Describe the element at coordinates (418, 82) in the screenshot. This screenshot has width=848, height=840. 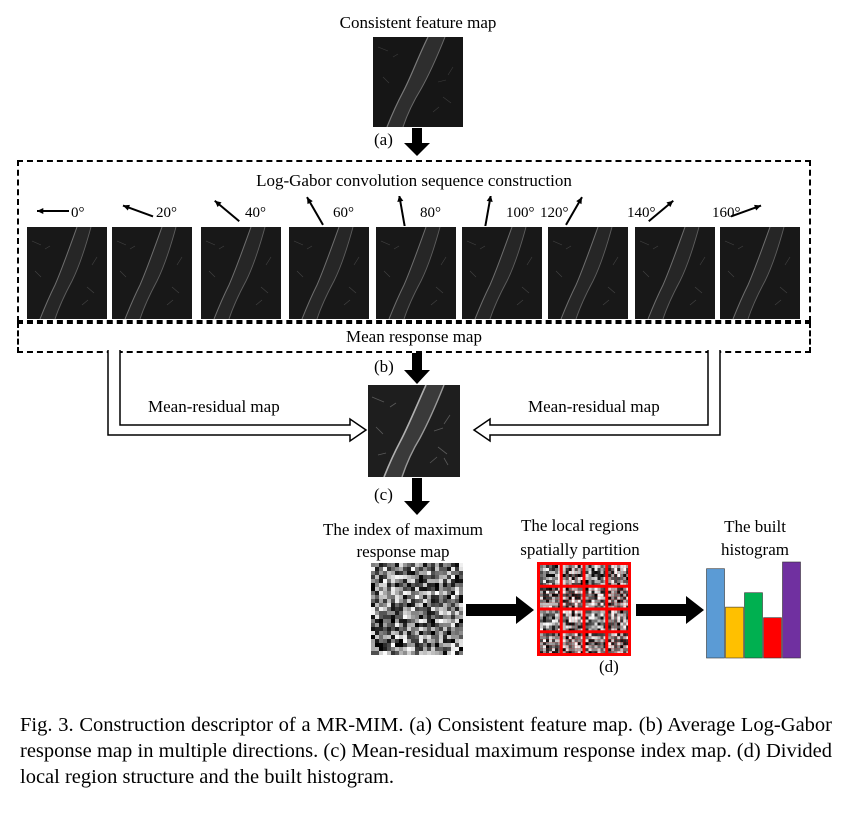
I see `consistent-feature-map-image` at that location.